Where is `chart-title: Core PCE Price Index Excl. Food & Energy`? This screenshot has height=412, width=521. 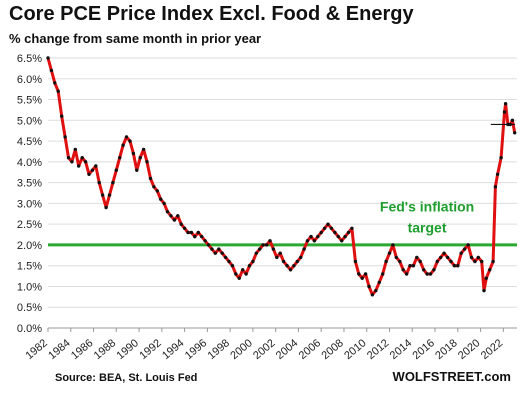 chart-title: Core PCE Price Index Excl. Food & Energy is located at coordinates (211, 14).